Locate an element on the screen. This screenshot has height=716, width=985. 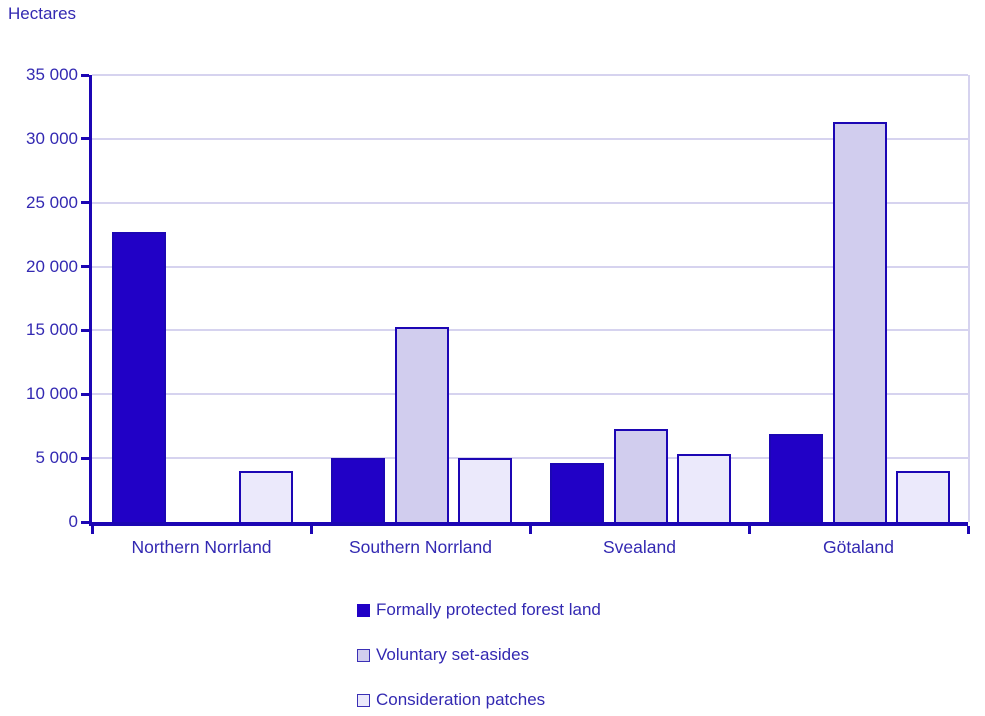
y-axis-tick-label: 0 is located at coordinates (73, 521).